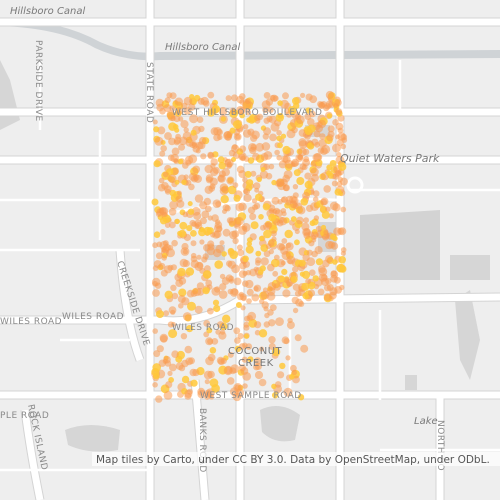 This screenshot has height=500, width=500. I want to click on label: WEST HILLSBORO BOULEVARD, so click(247, 113).